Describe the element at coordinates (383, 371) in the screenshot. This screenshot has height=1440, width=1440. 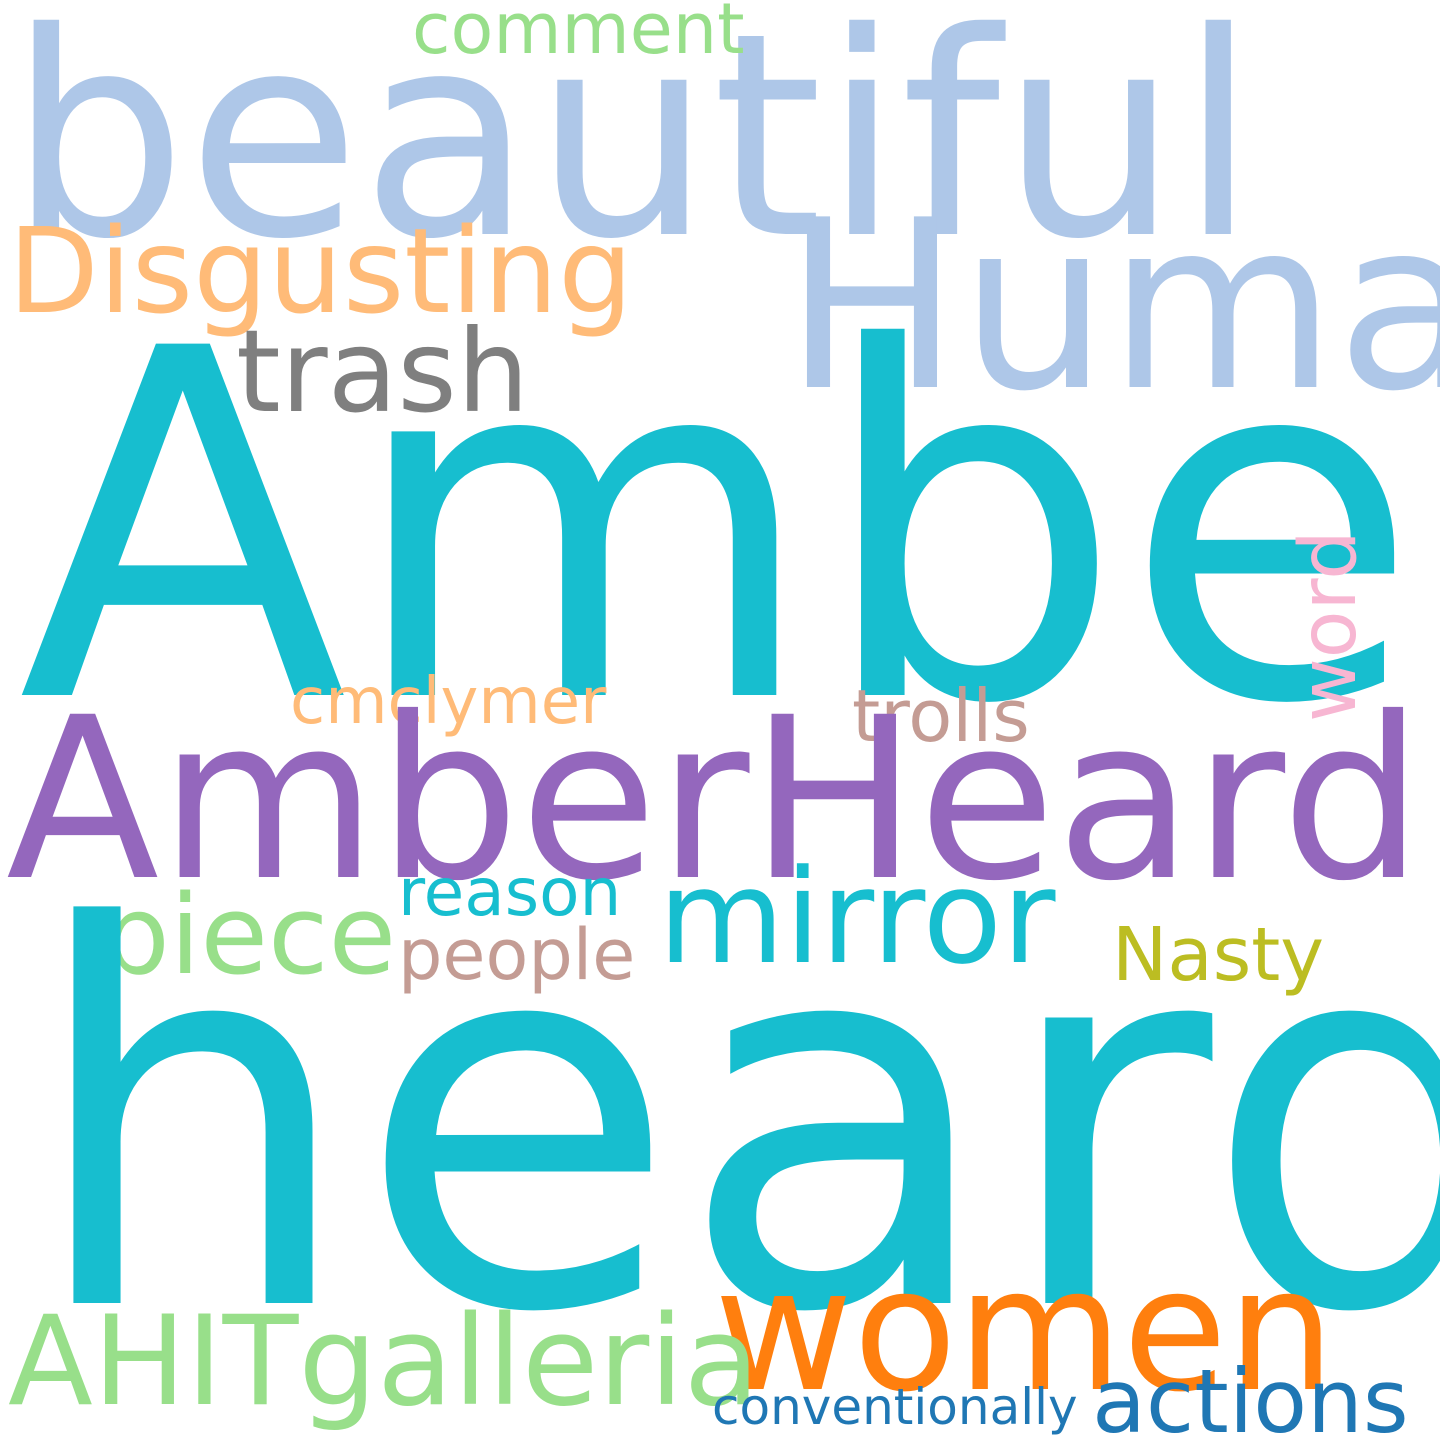
I see `word-trash: trash` at that location.